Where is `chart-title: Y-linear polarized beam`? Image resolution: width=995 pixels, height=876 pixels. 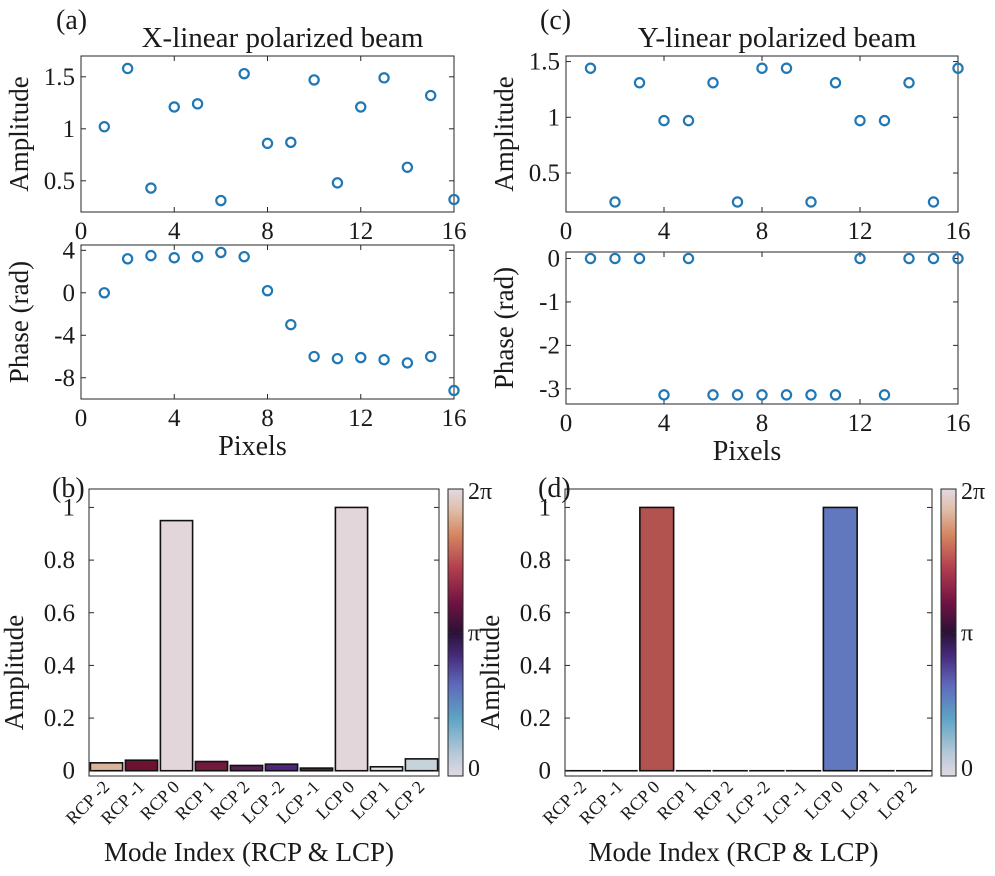
chart-title: Y-linear polarized beam is located at coordinates (777, 38).